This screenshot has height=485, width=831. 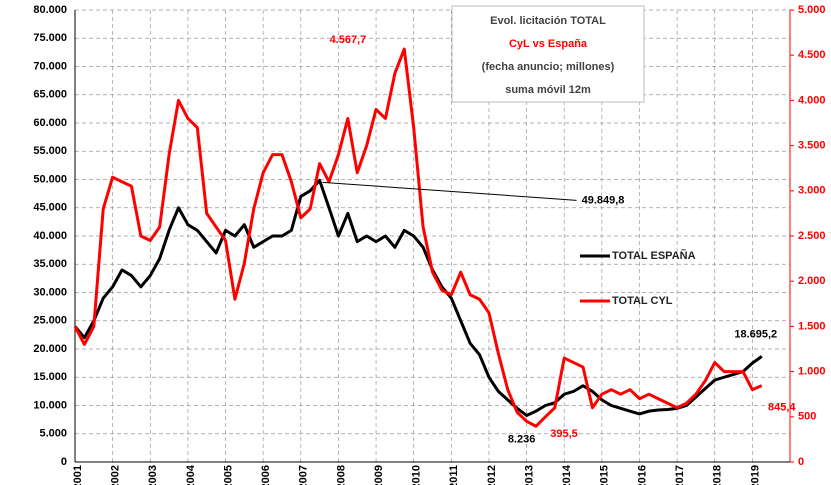 I want to click on y-tick-label: 30.000, so click(x=50, y=292).